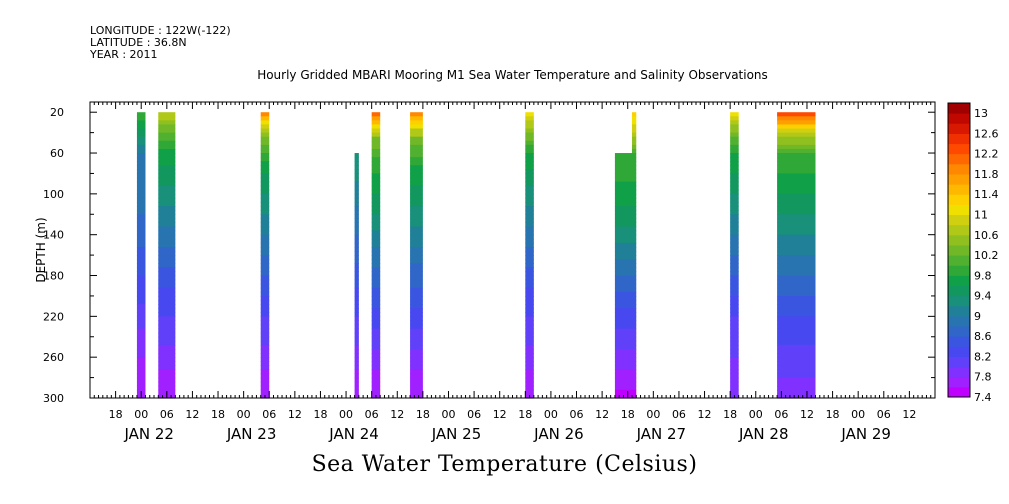 Image resolution: width=1009 pixels, height=504 pixels. What do you see at coordinates (977, 316) in the screenshot?
I see `colorbar-label: 9` at bounding box center [977, 316].